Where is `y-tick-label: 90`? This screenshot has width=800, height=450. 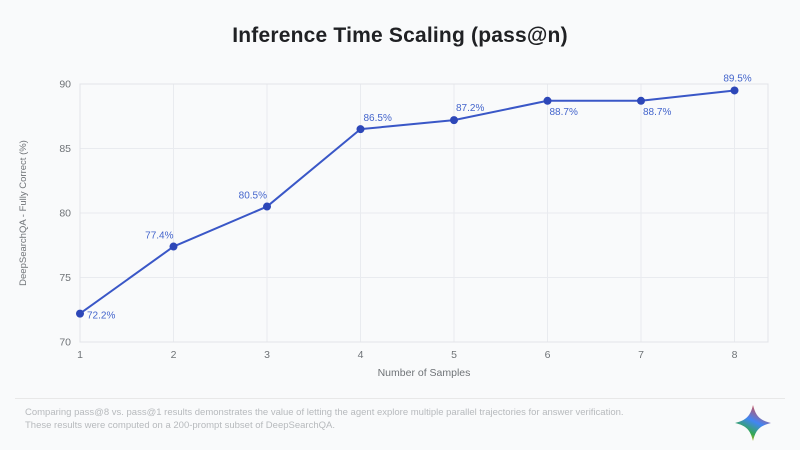
y-tick-label: 90 is located at coordinates (65, 85).